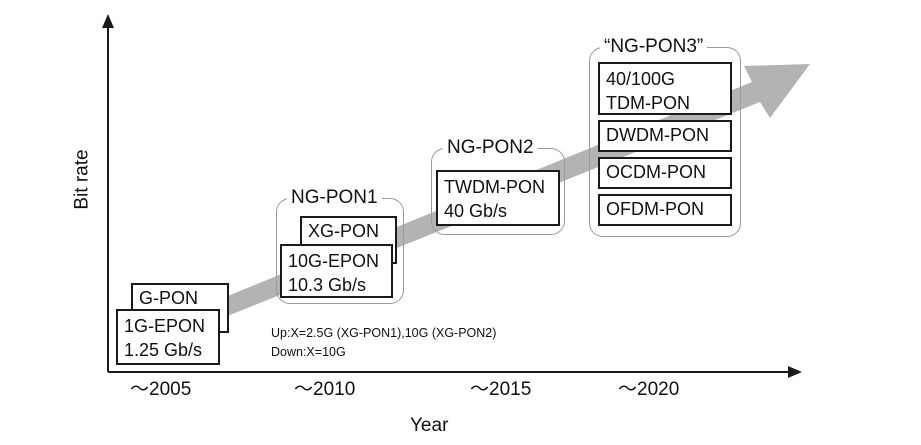 Image resolution: width=921 pixels, height=445 pixels. I want to click on note-down: Down:X=10G, so click(308, 352).